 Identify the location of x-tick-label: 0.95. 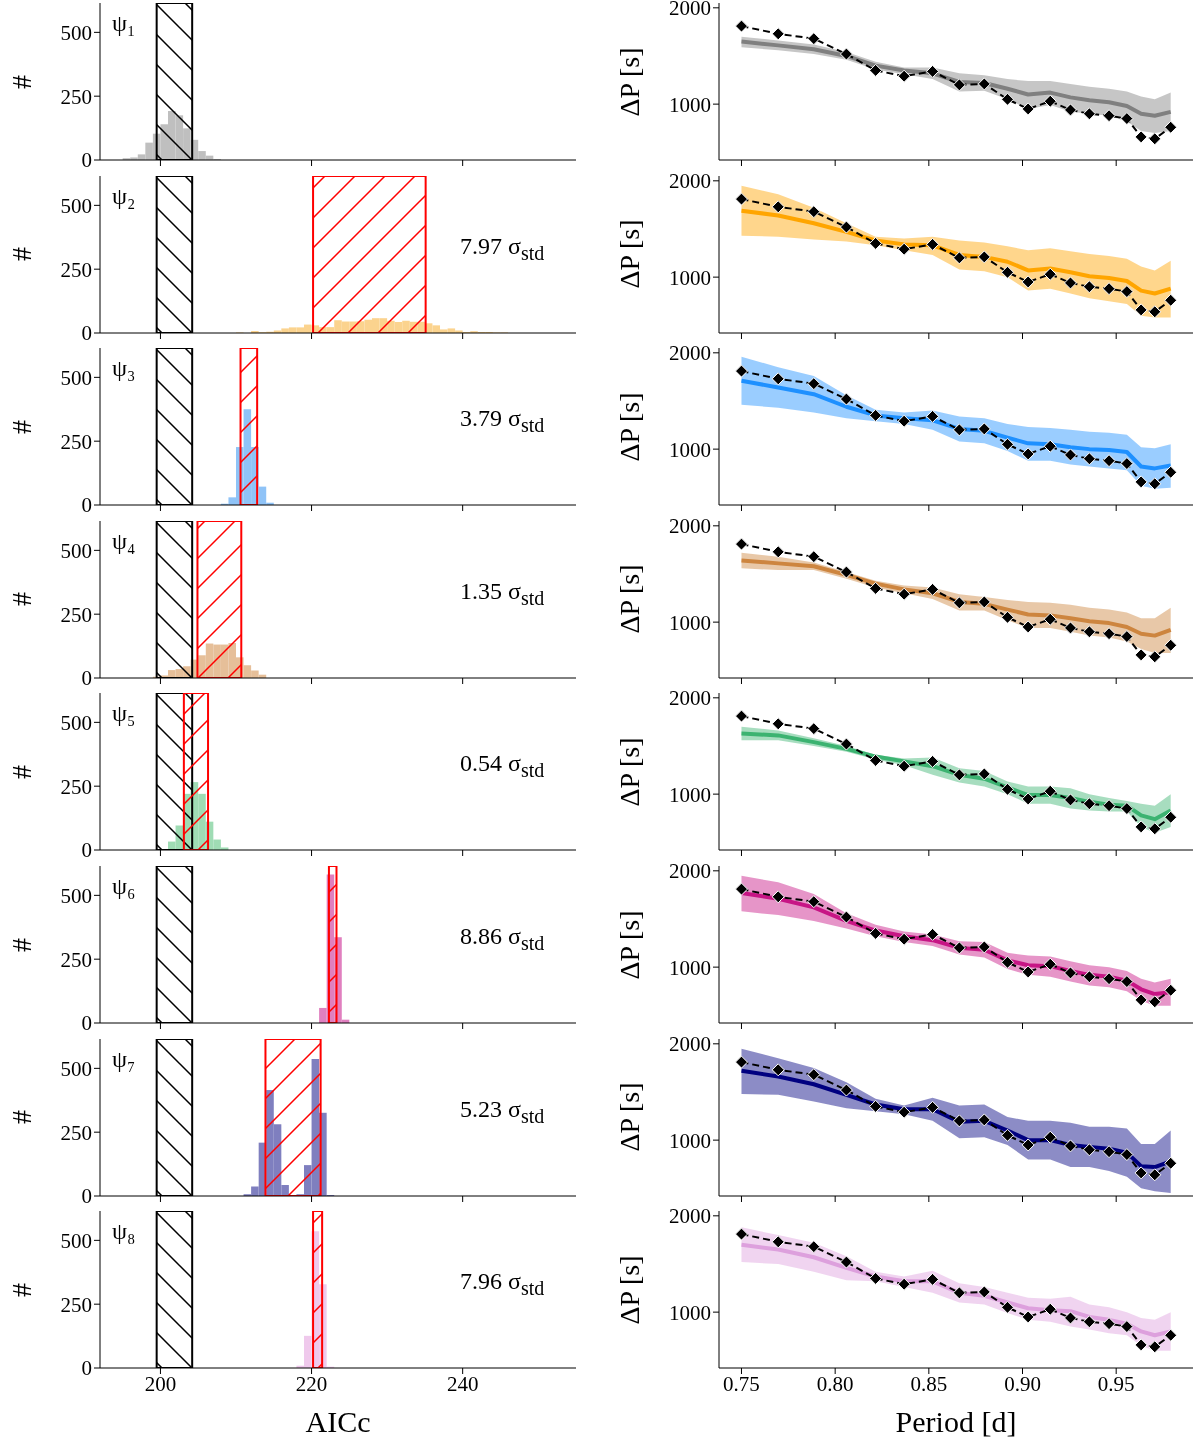
(1116, 1384).